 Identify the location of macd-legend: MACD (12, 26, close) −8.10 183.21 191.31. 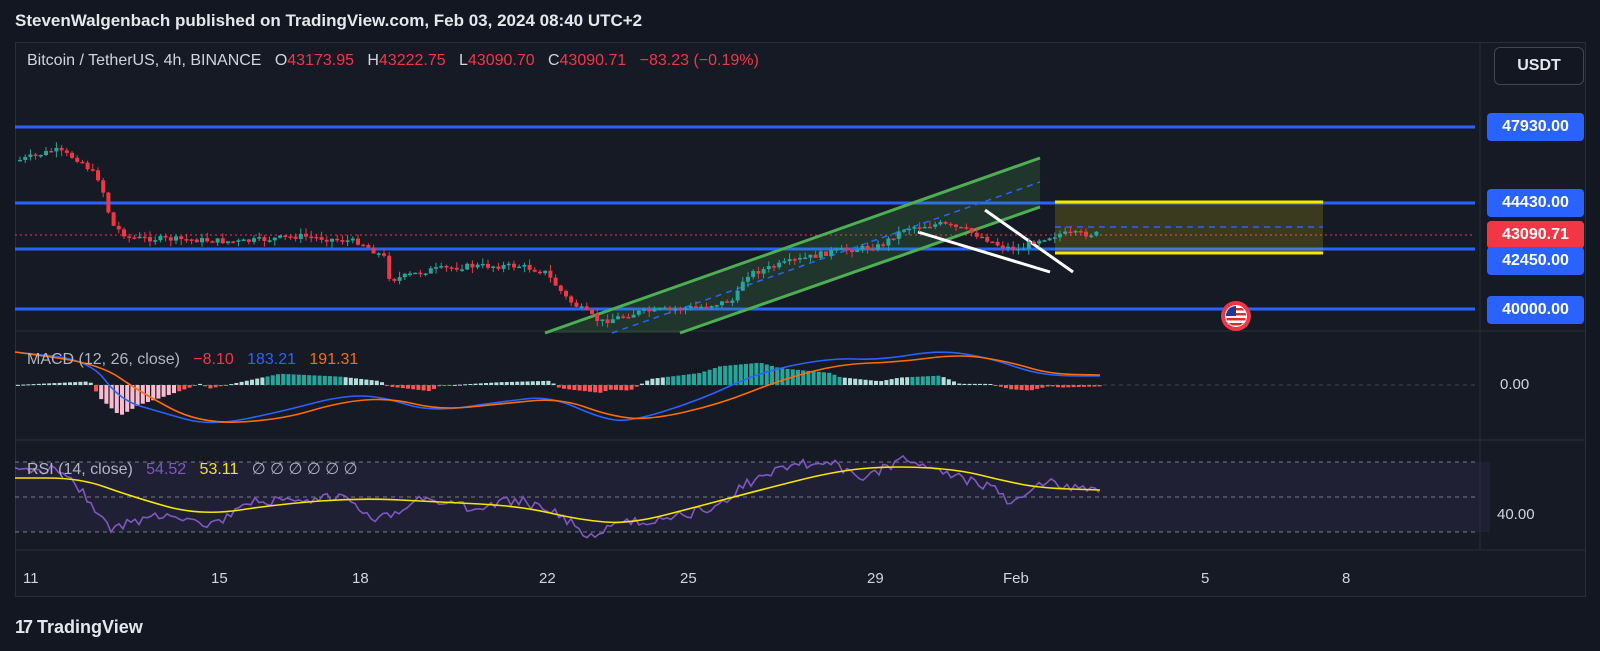
(192, 360).